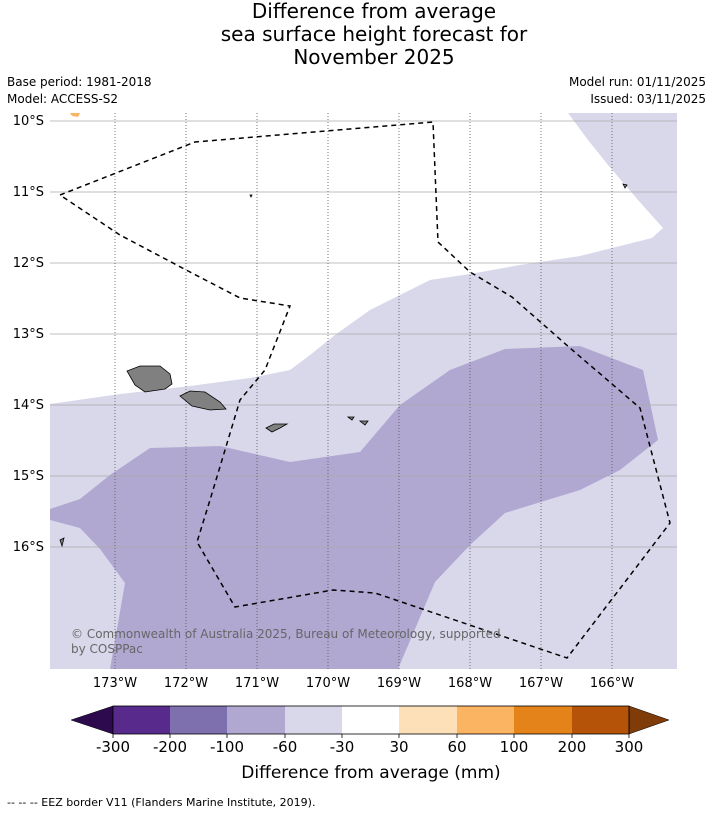  I want to click on lat-labels: 10°S 11°S 12°S 13°S 14°S 15°S 16°S, so click(28, 334).